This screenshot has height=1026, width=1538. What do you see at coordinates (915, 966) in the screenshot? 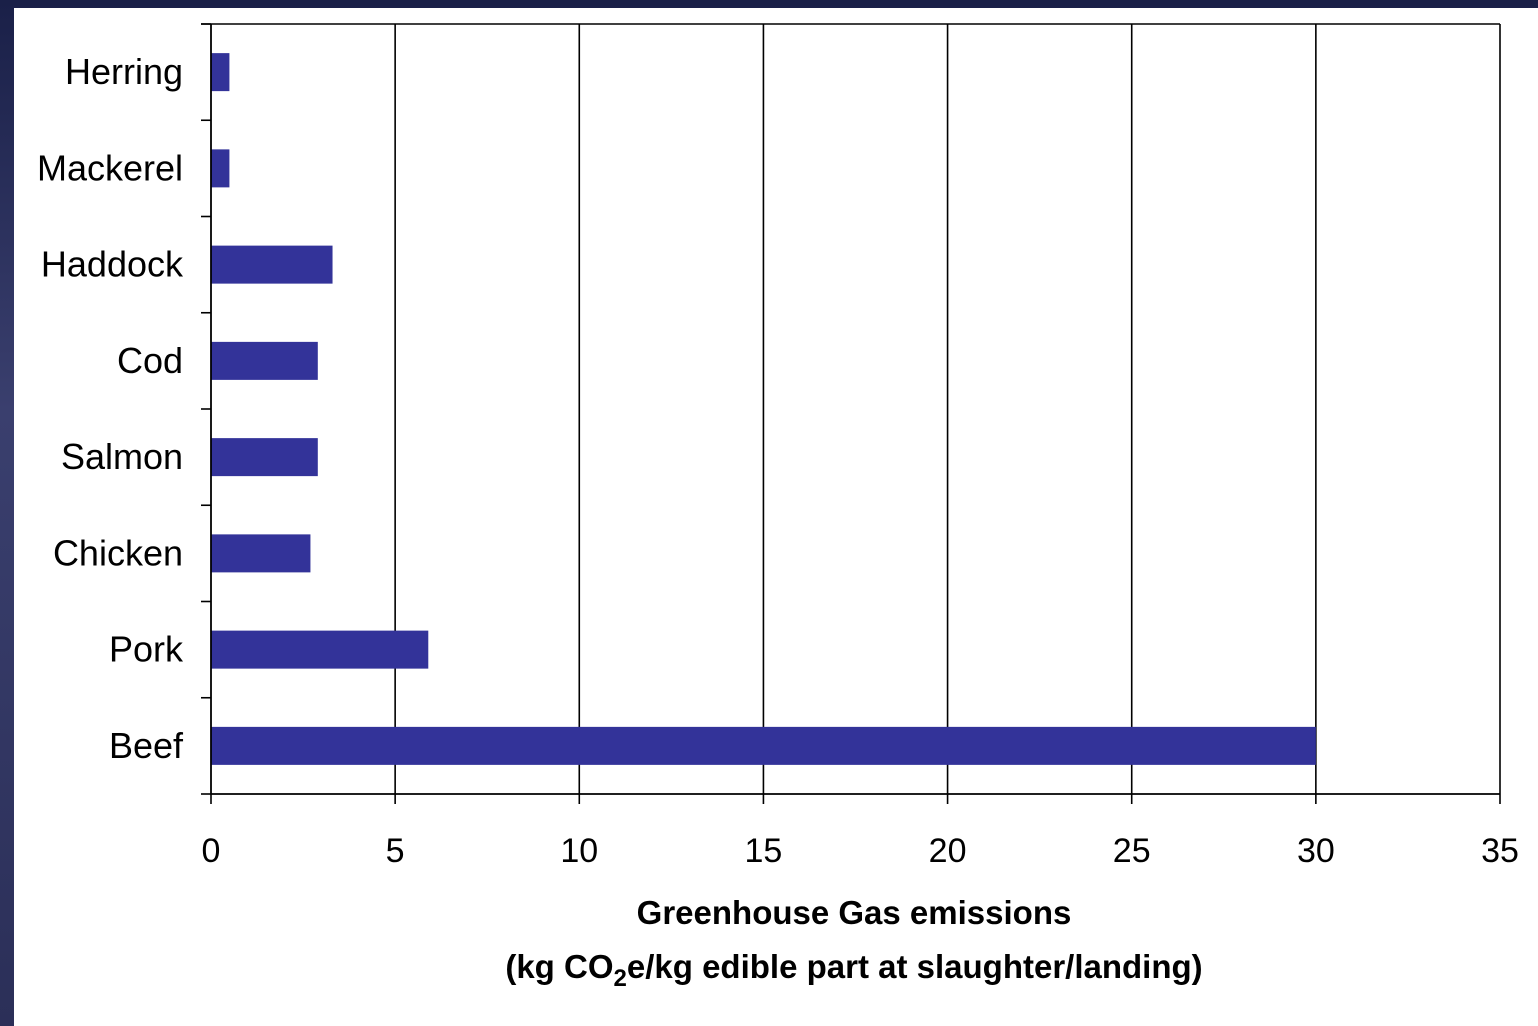
I see `x-axis-title-suffix: e/kg edible part at slaughter/landing)` at bounding box center [915, 966].